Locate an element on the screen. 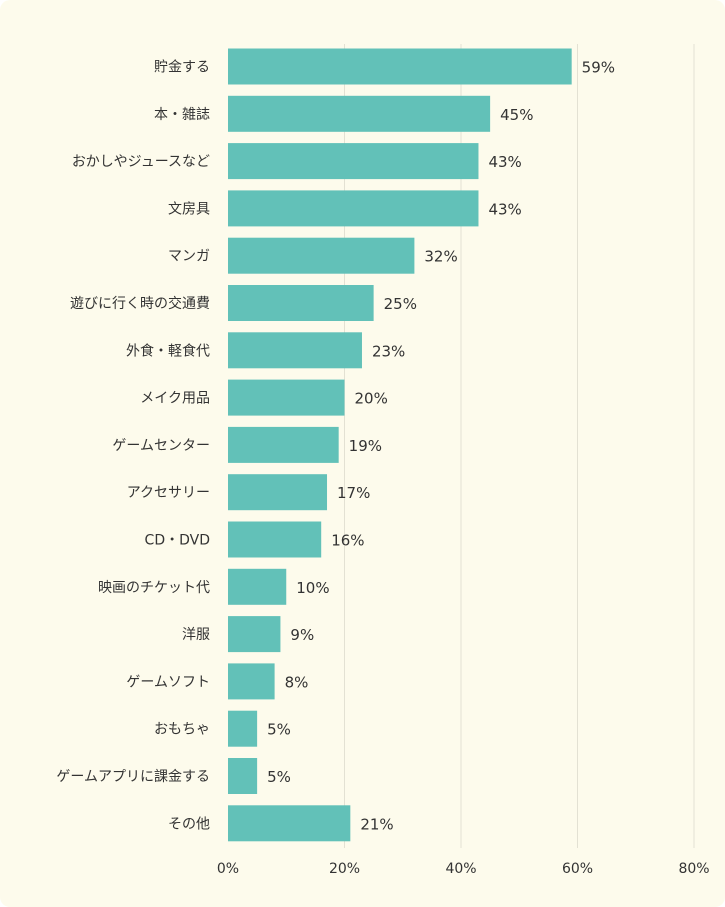  category-label: ゲームアプリに課金する is located at coordinates (133, 777).